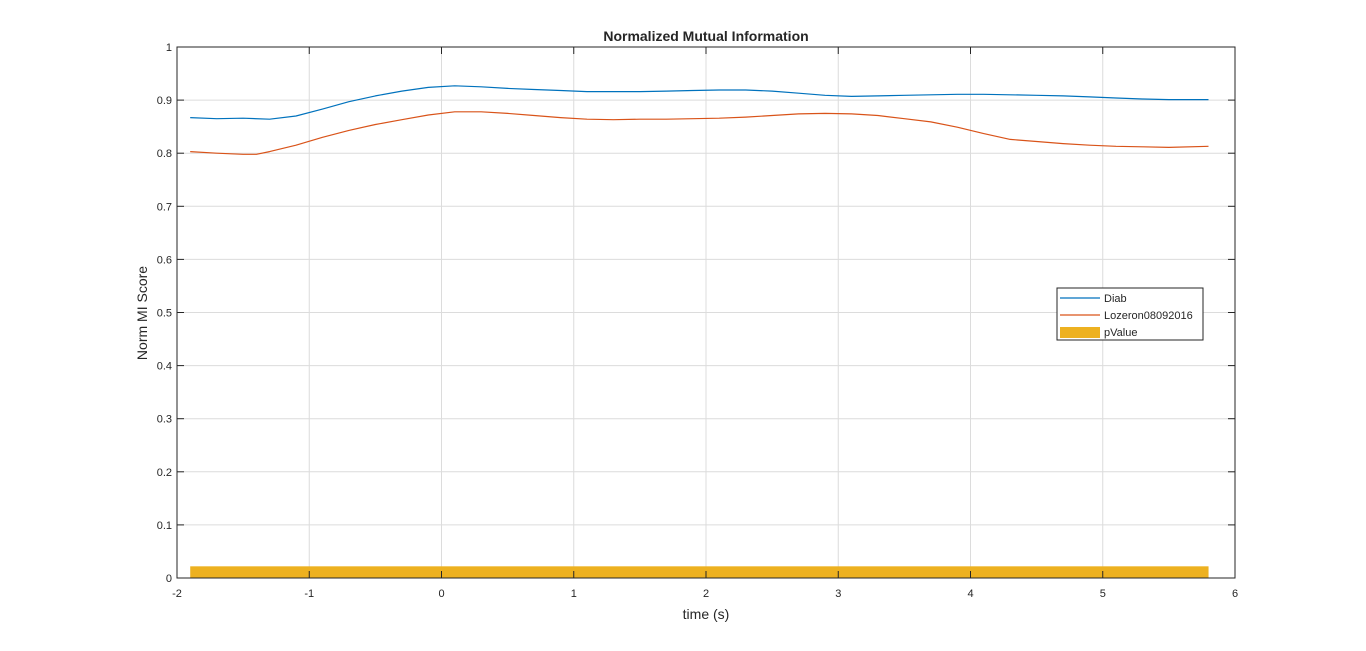  I want to click on legend-swatch-pvalue, so click(1080, 332).